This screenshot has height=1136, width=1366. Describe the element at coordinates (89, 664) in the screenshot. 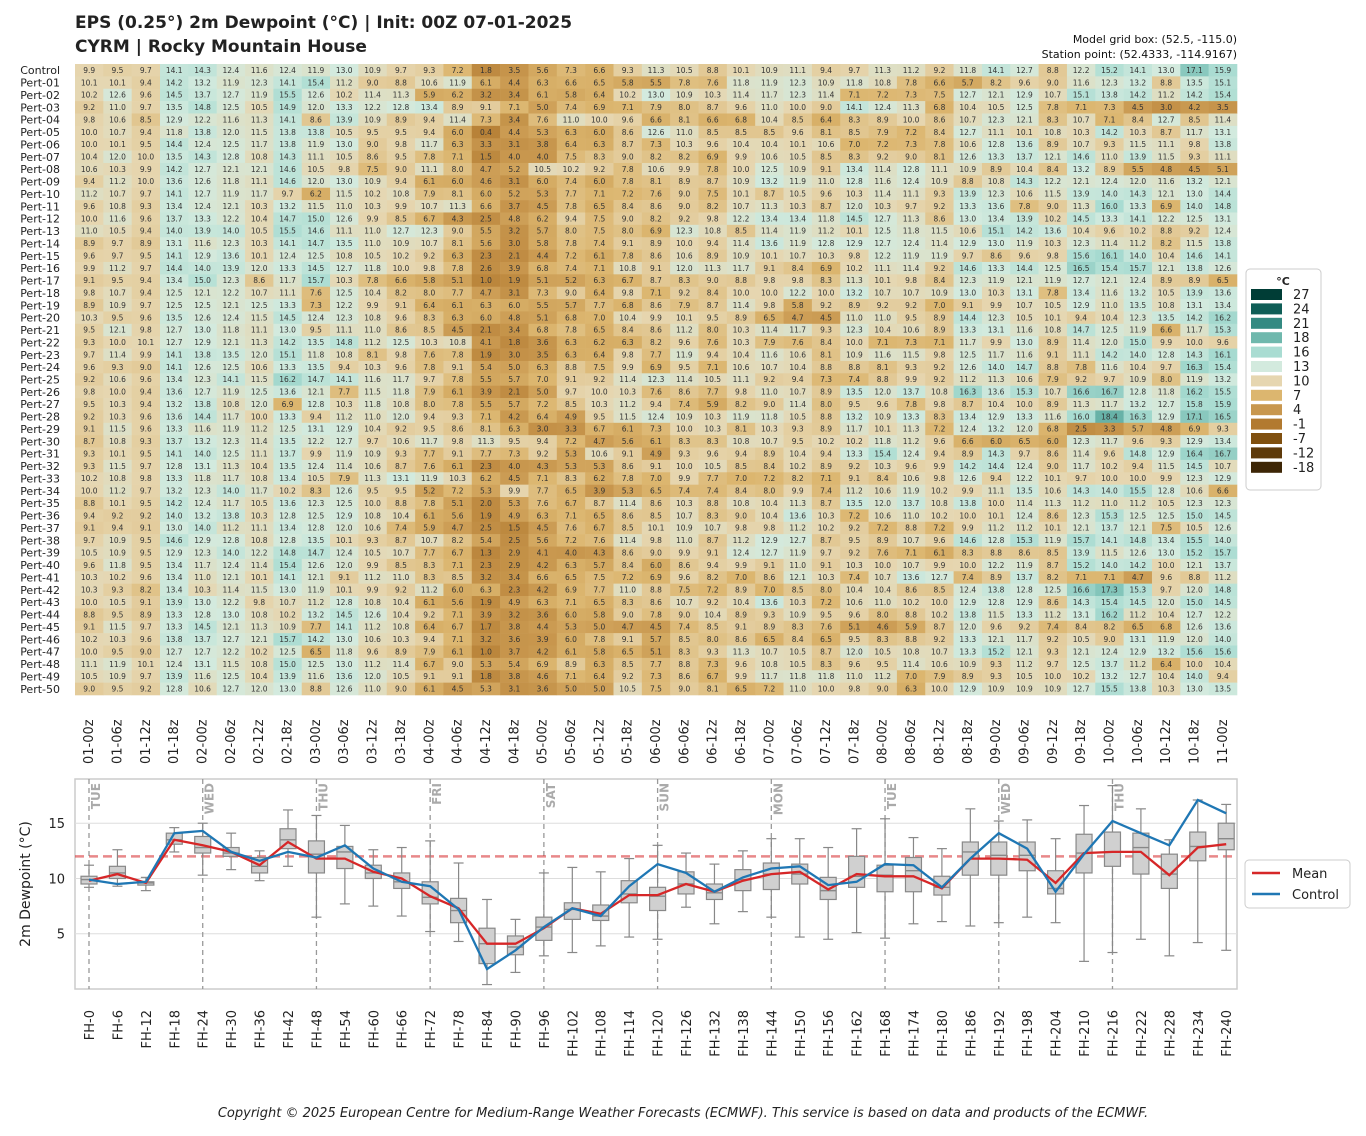

I see `cell-value: 11.1` at that location.